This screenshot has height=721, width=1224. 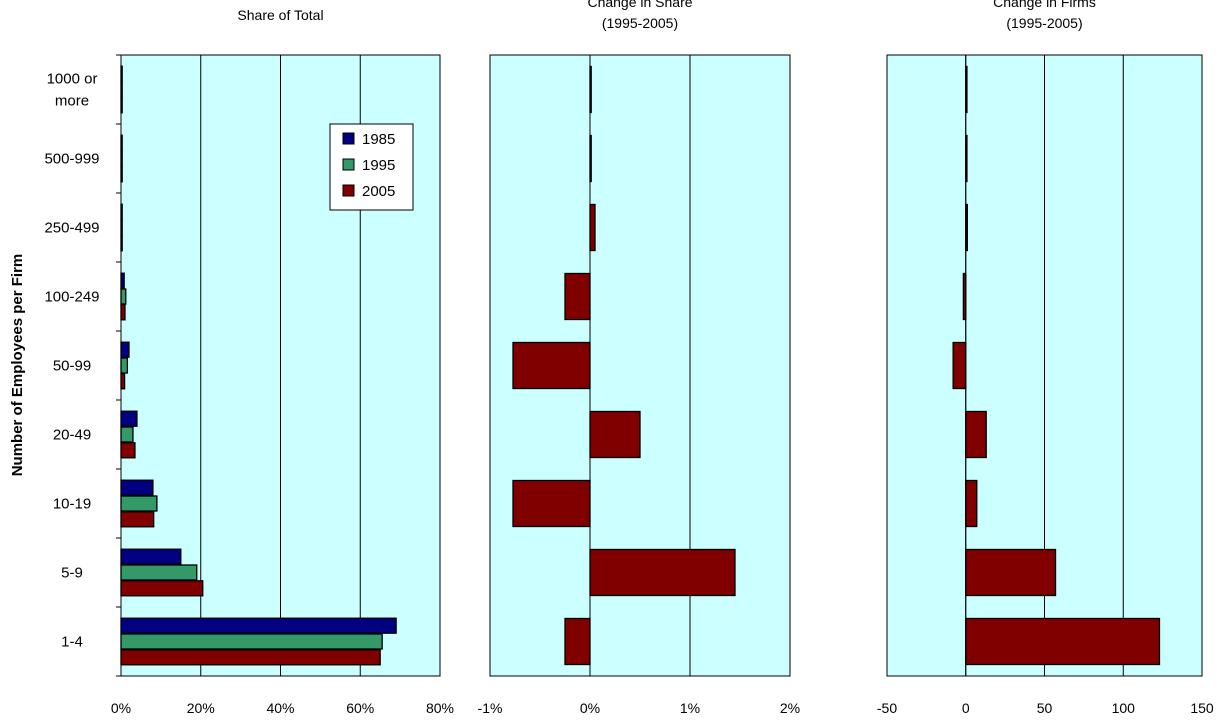 What do you see at coordinates (72, 366) in the screenshot?
I see `category-label: 50-99` at bounding box center [72, 366].